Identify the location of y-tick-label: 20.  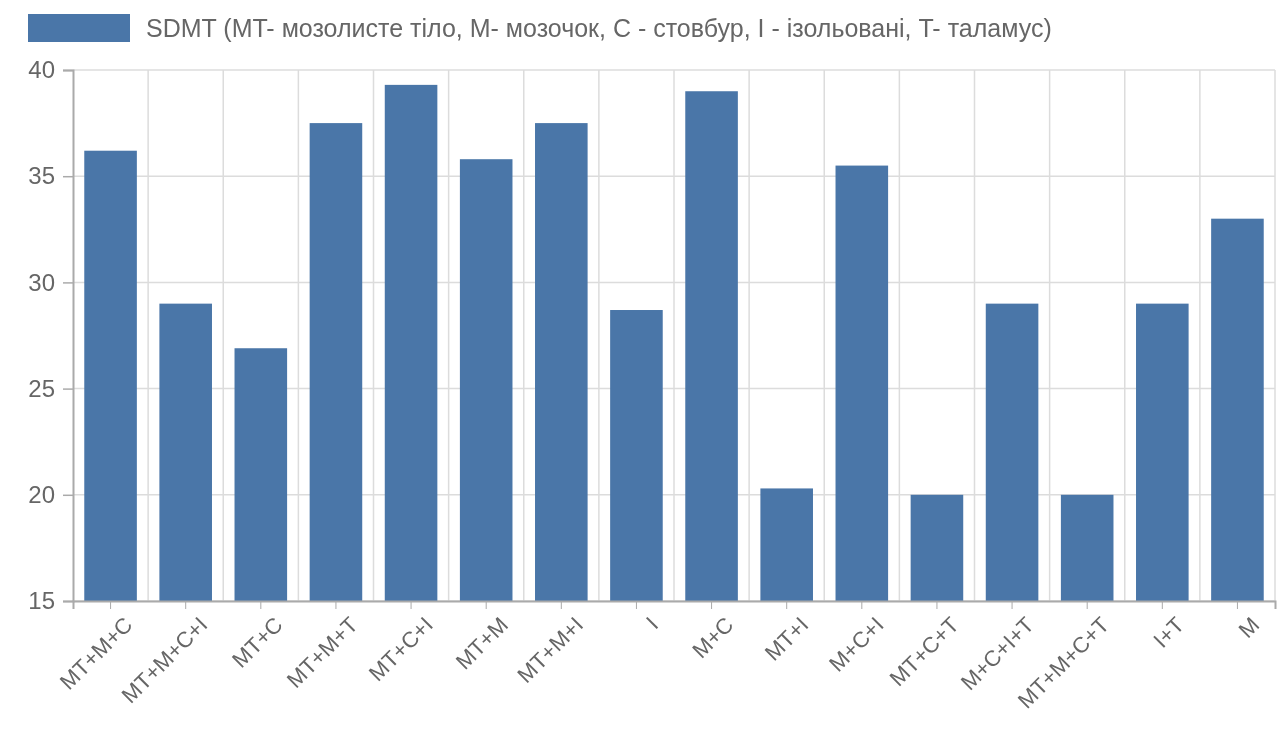
(41, 494).